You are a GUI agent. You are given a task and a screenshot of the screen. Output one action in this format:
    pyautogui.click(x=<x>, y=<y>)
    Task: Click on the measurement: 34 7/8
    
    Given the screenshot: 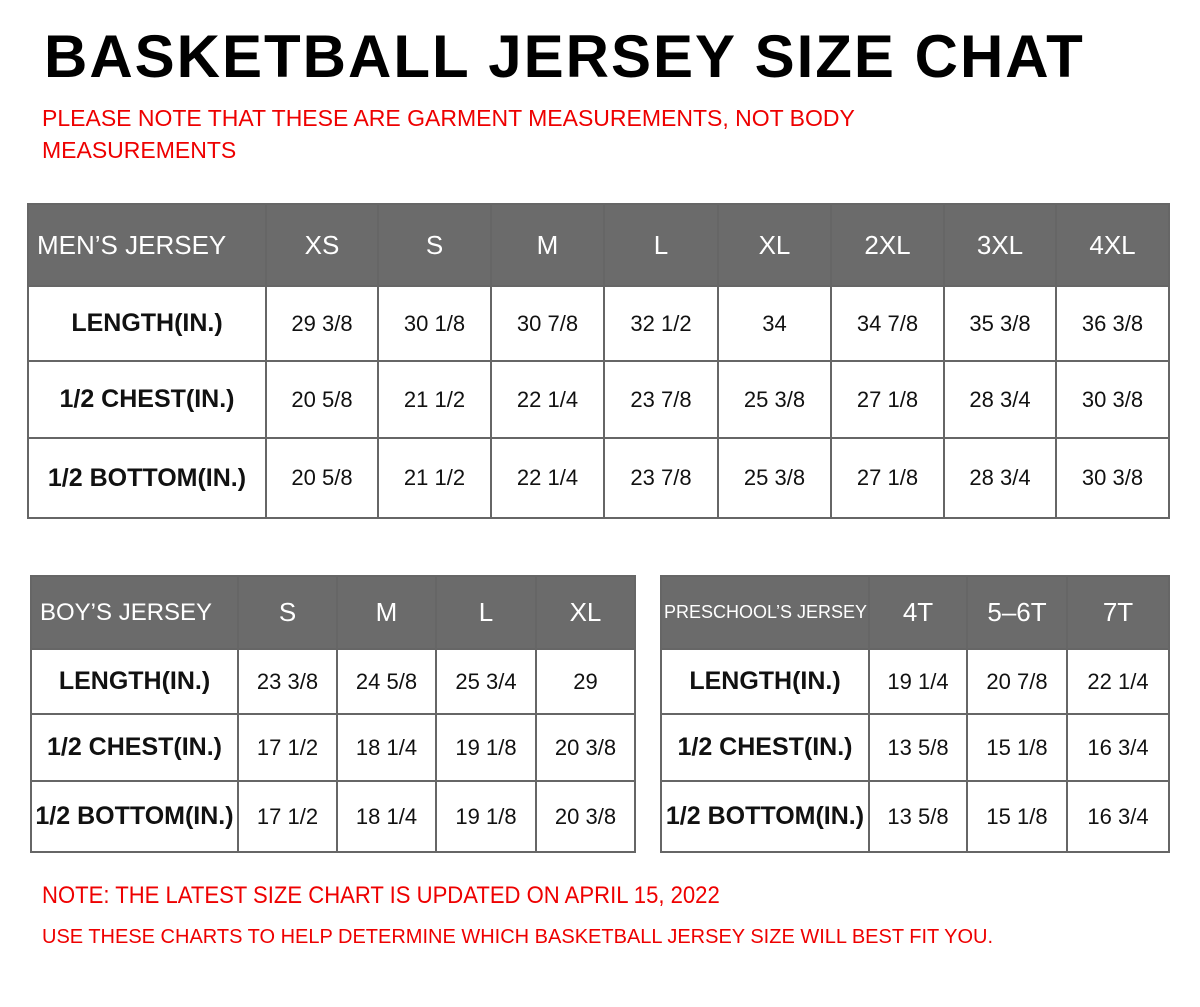 What is the action you would take?
    pyautogui.click(x=887, y=323)
    